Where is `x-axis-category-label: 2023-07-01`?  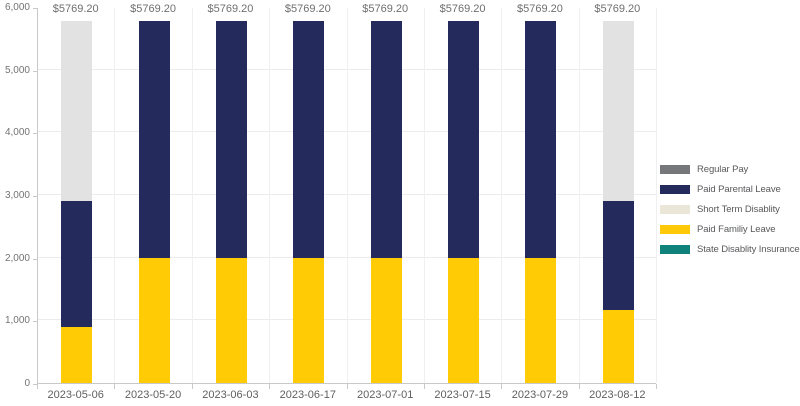 x-axis-category-label: 2023-07-01 is located at coordinates (385, 395).